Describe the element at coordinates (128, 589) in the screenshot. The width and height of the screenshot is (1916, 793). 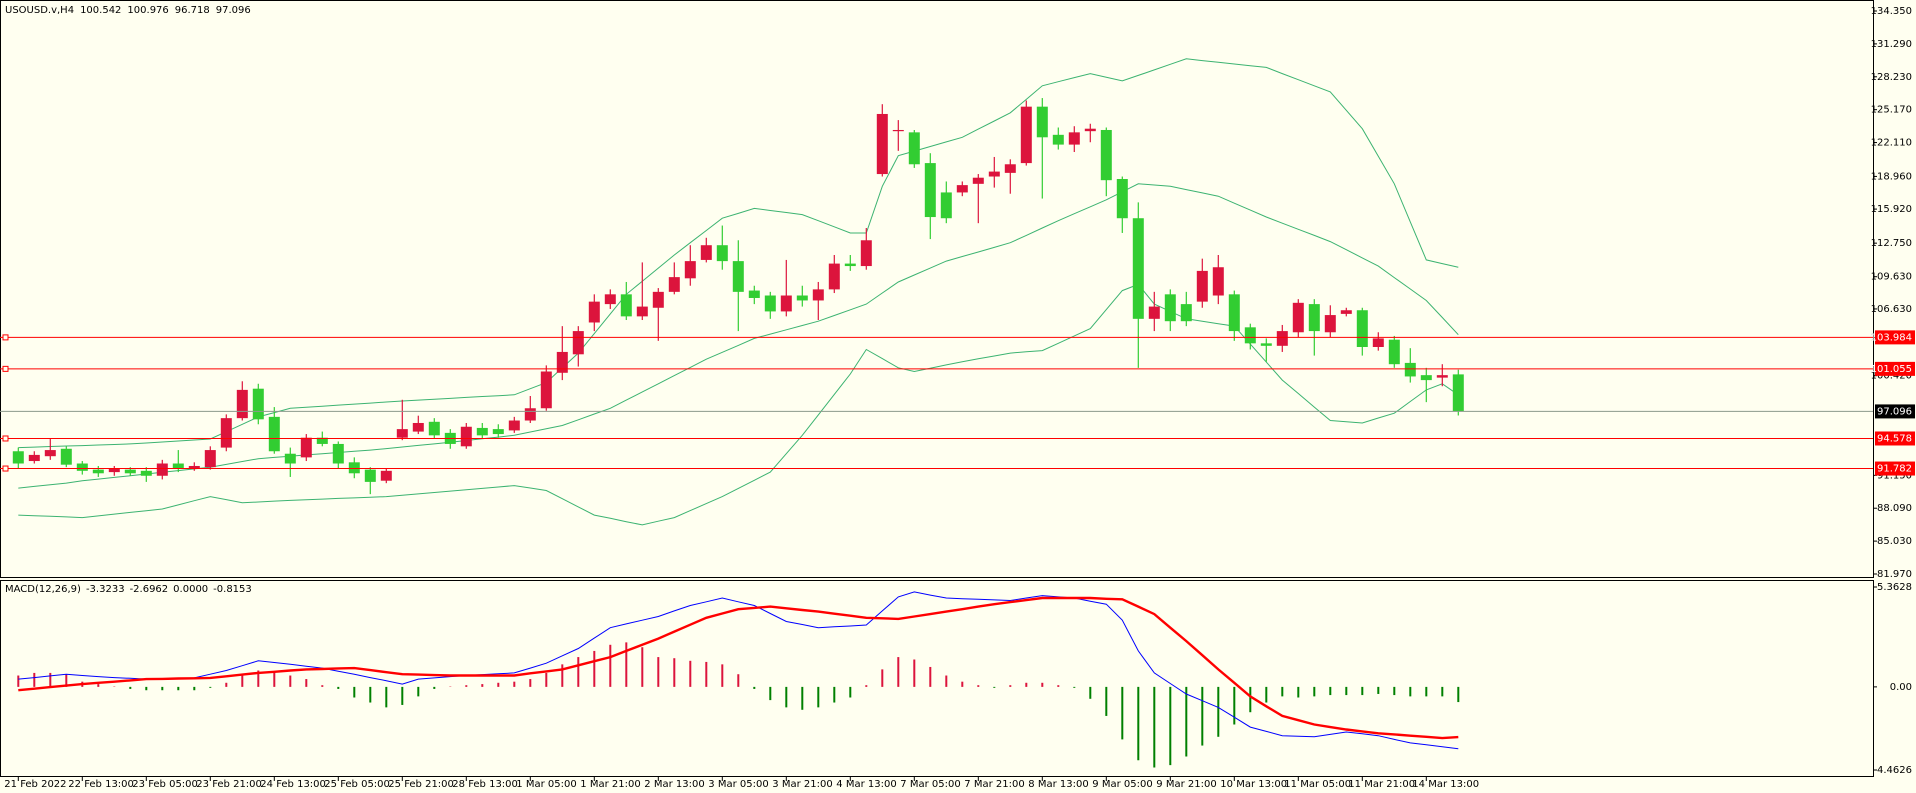
I see `macd-header: MACD(12,26,9) -3.3233 -2.6962 0.0000 -0.8153` at that location.